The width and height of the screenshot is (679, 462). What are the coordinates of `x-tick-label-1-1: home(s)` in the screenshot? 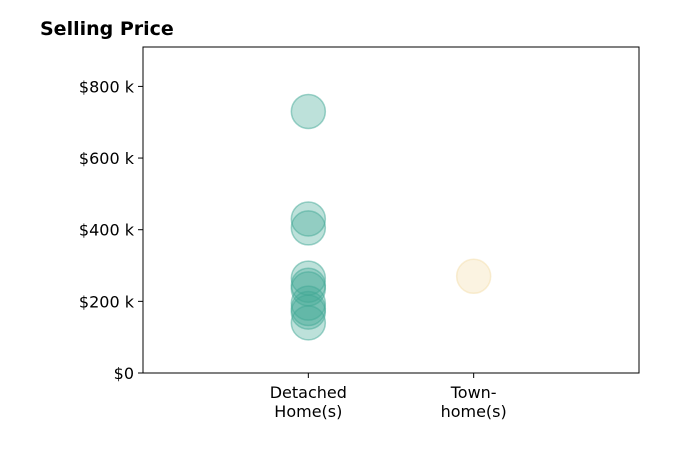 It's located at (474, 411).